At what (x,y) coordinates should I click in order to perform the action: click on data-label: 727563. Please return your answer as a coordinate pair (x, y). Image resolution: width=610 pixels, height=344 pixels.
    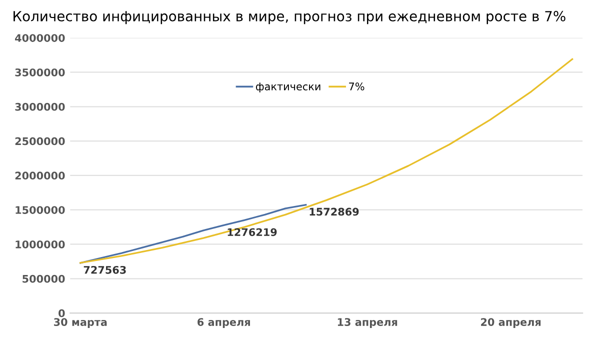
    Looking at the image, I should click on (105, 270).